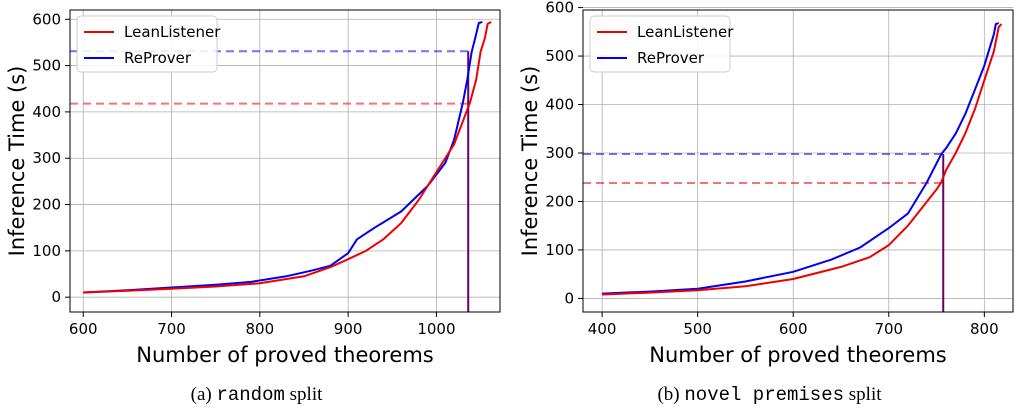 The image size is (1026, 413). I want to click on caption-a-split-name: random, so click(250, 395).